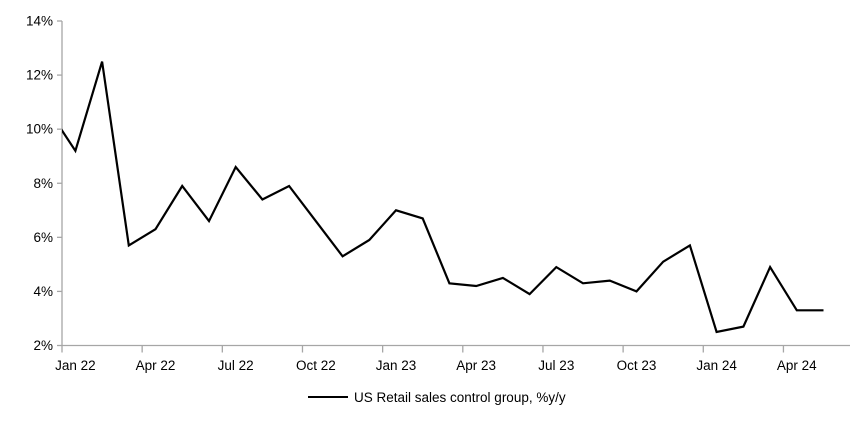 Image resolution: width=852 pixels, height=423 pixels. Describe the element at coordinates (75, 365) in the screenshot. I see `x-axis-tick-label: Jan 22` at that location.